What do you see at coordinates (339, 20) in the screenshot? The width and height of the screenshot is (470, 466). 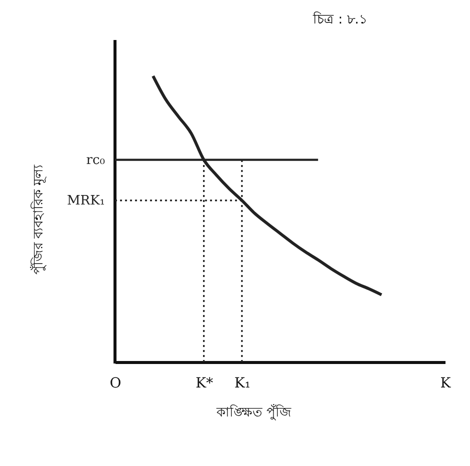 I see `chart-title: চিত্র : ৮.১` at bounding box center [339, 20].